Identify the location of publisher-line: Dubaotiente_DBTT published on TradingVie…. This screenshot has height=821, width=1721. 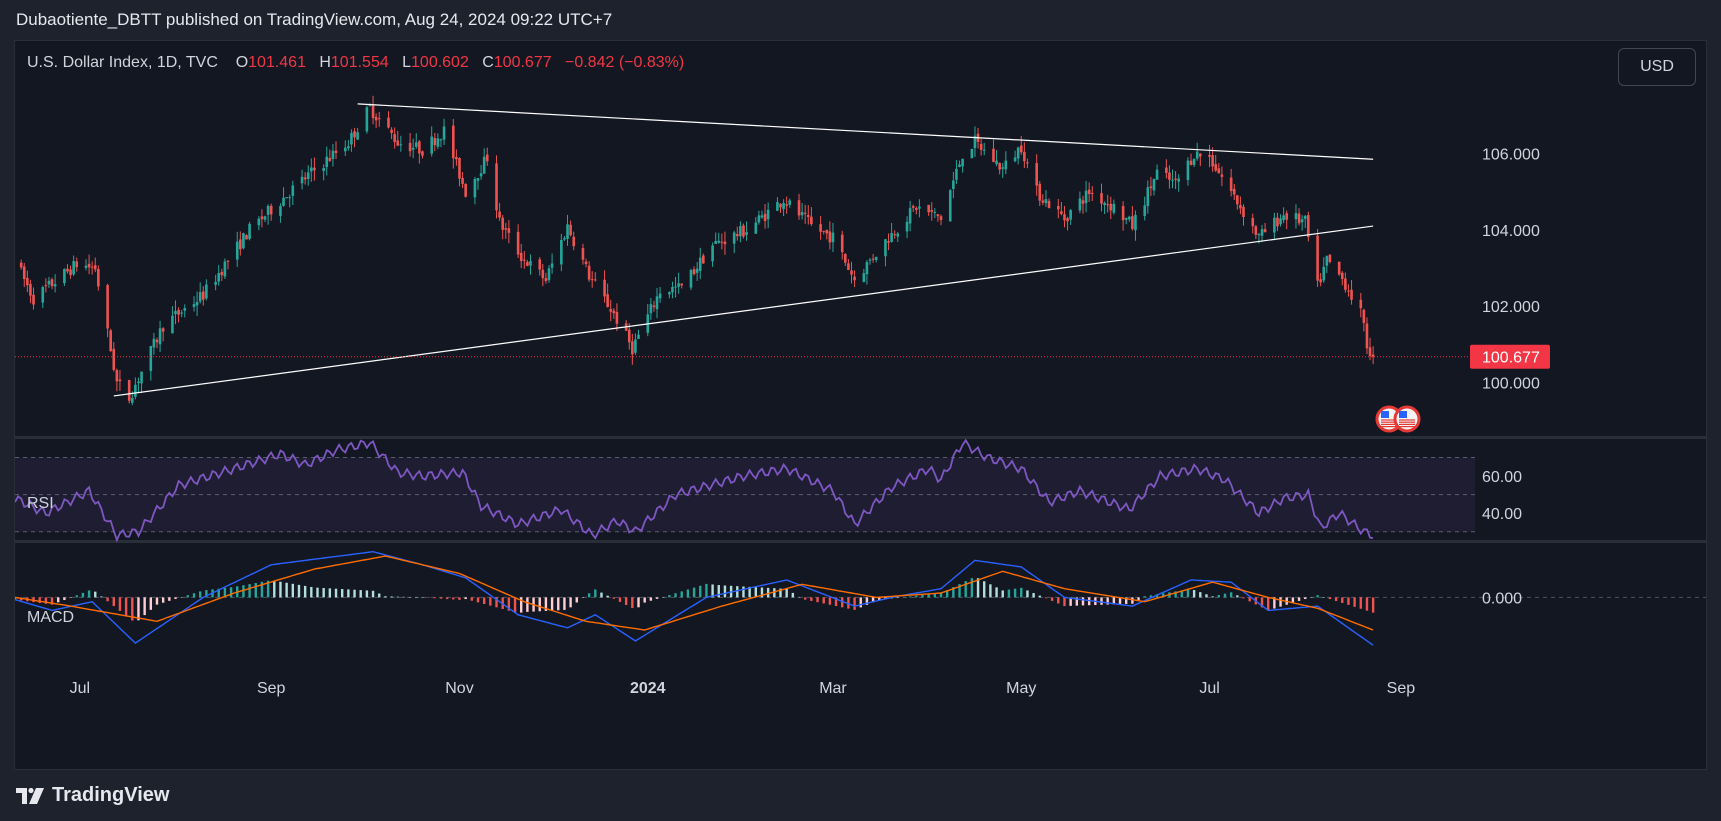
(314, 19).